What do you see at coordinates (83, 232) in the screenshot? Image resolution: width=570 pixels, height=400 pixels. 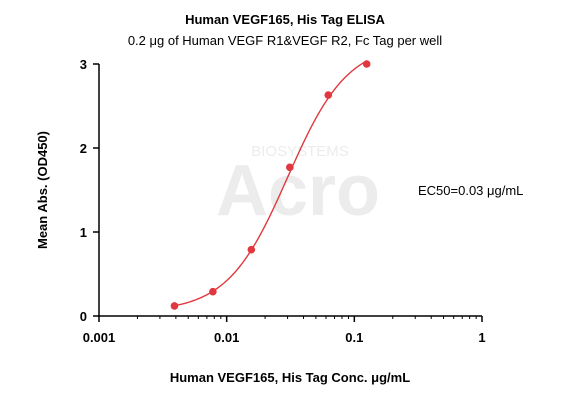 I see `y-tick-label: 1` at bounding box center [83, 232].